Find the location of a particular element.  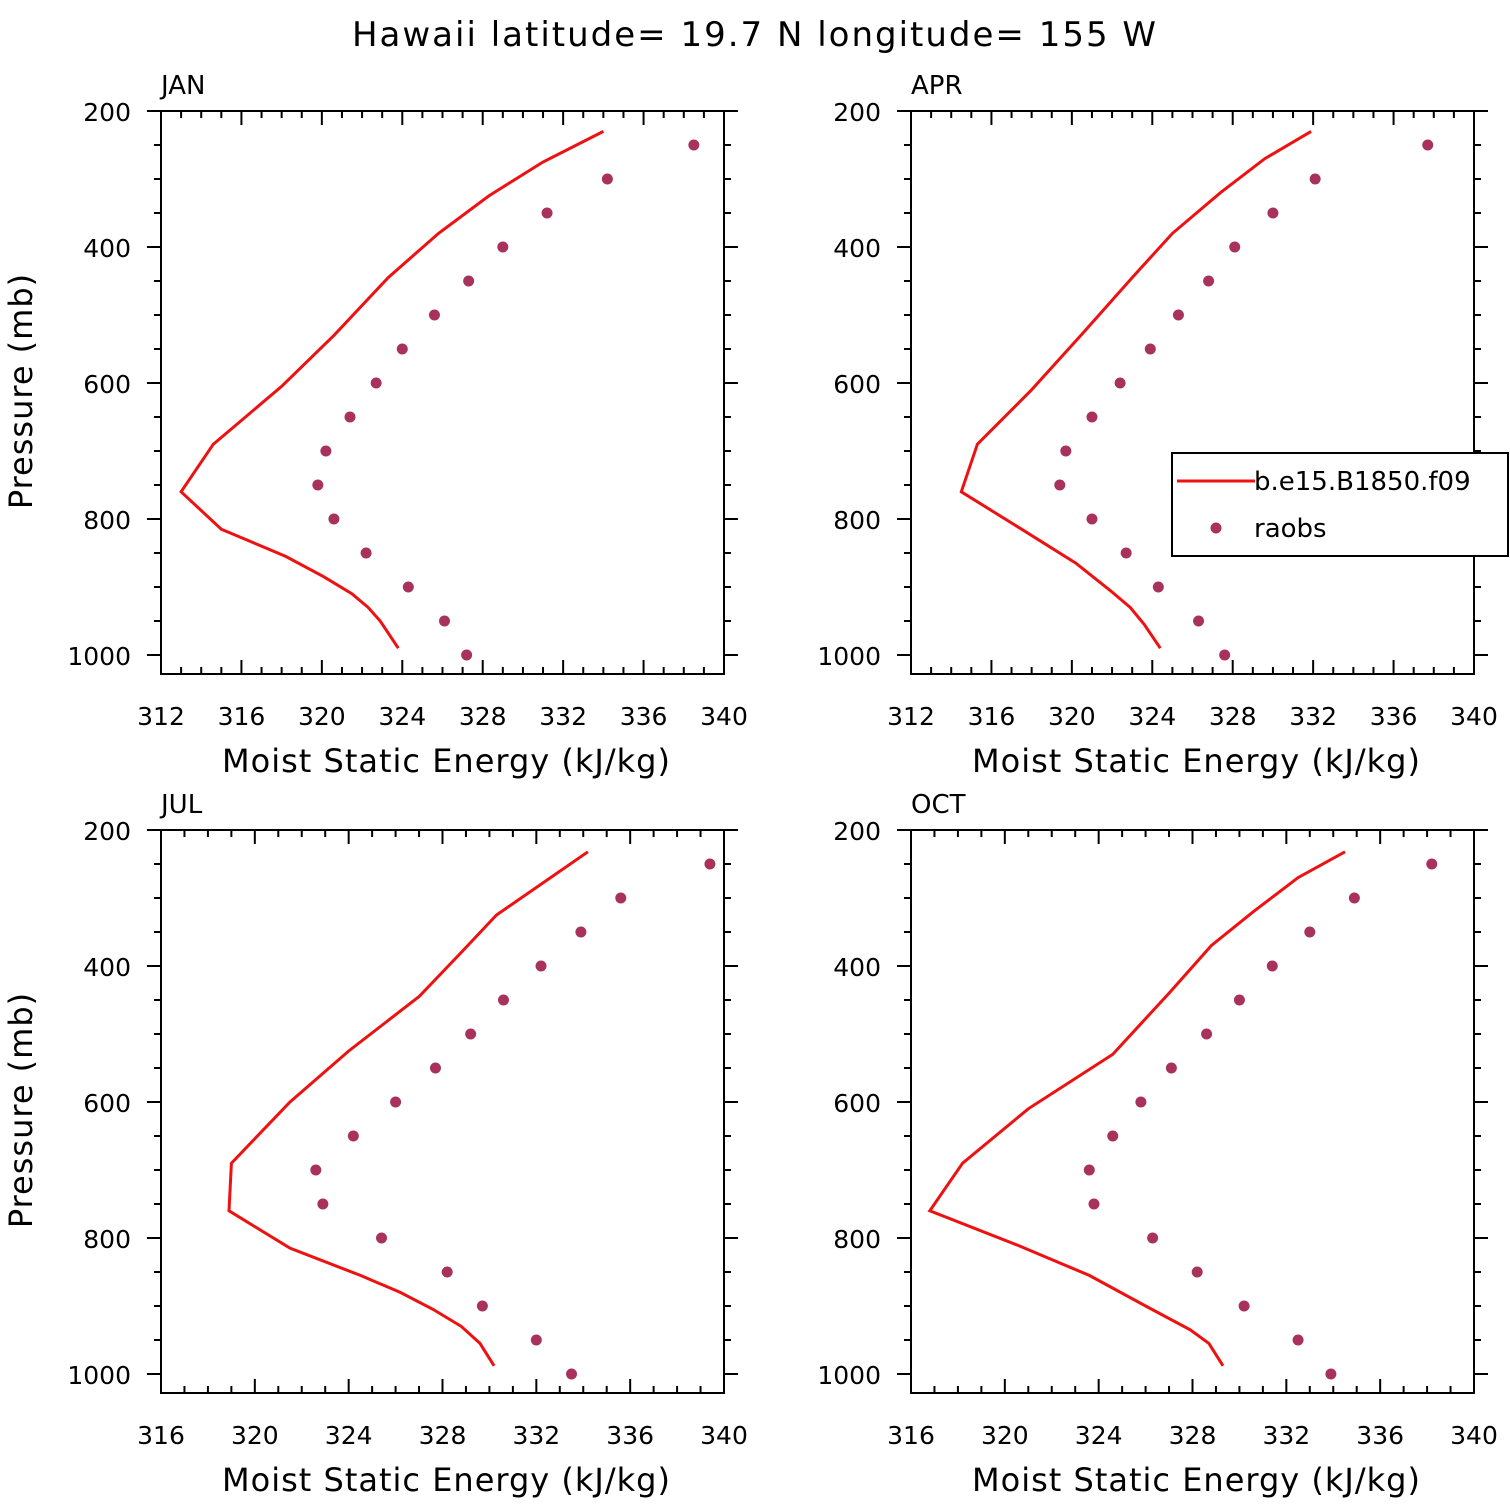

legend-point-swatch is located at coordinates (1216, 528).